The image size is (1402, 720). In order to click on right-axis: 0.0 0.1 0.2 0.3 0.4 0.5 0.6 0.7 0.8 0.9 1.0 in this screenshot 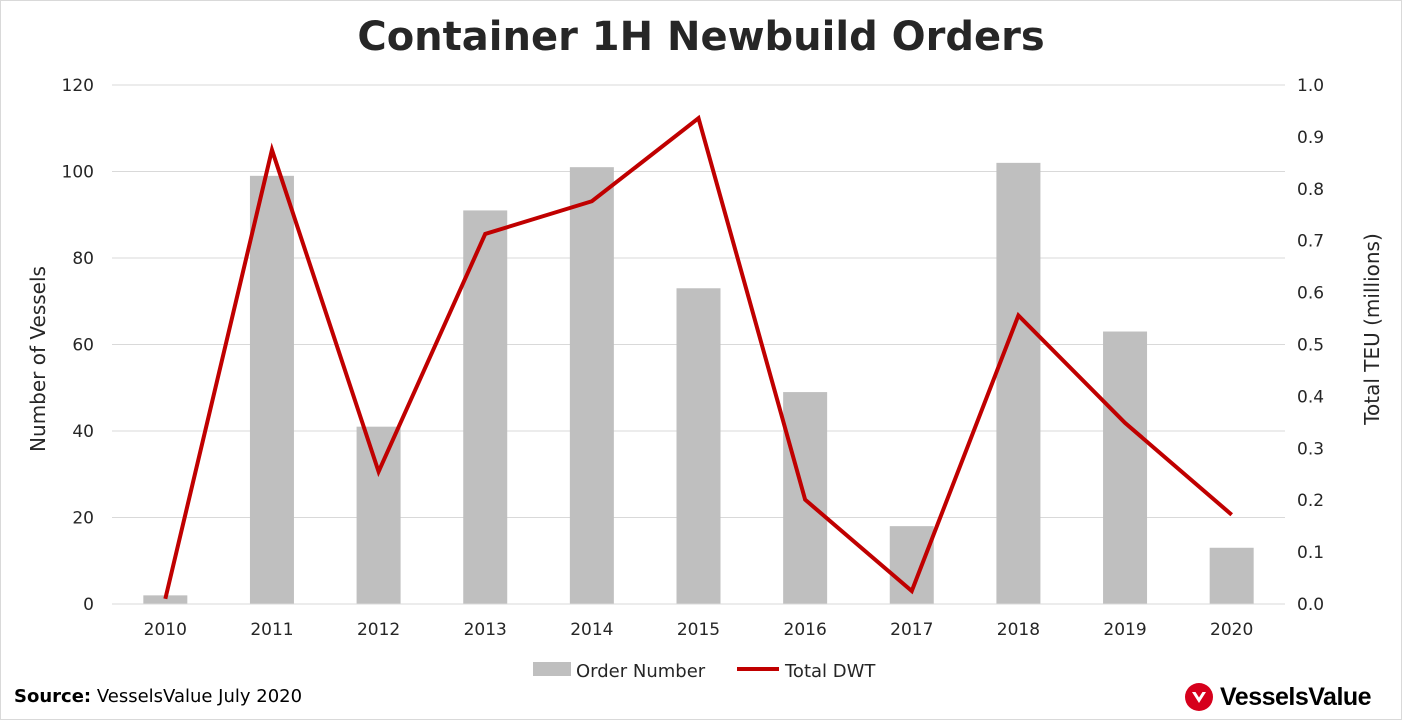, I will do `click(1310, 345)`.